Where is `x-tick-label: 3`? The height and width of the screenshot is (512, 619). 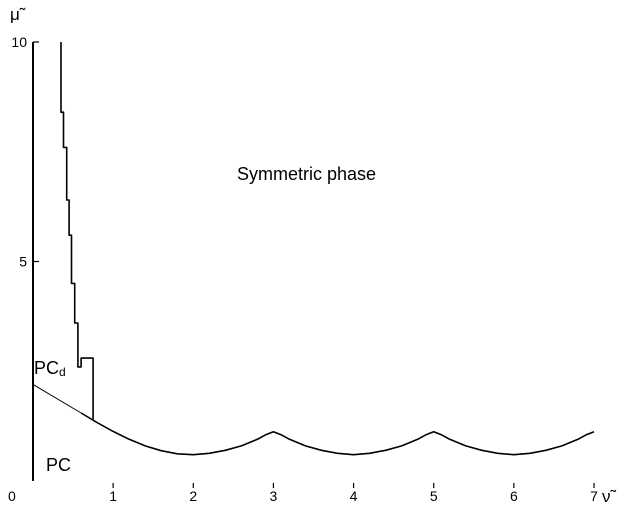 x-tick-label: 3 is located at coordinates (274, 496).